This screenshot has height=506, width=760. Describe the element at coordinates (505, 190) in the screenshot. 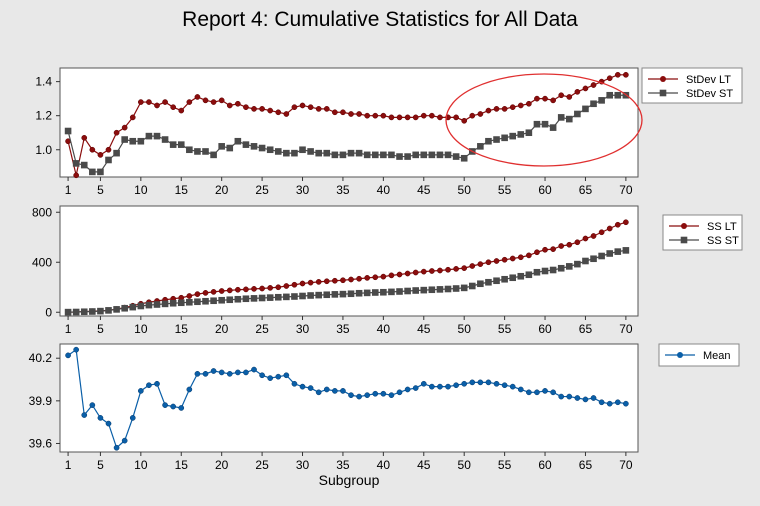

I see `x-tick-label: 55` at that location.